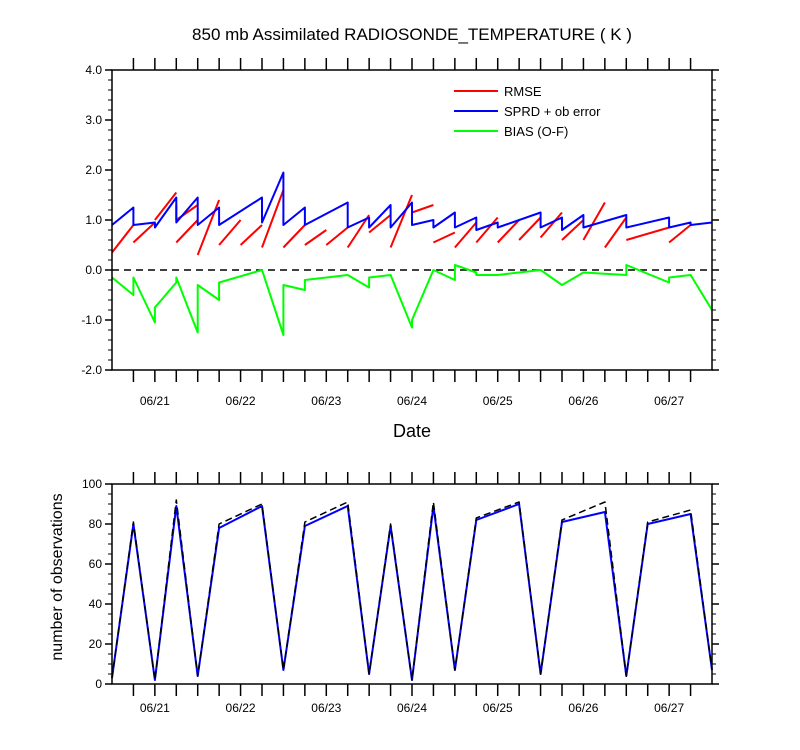 The width and height of the screenshot is (800, 750). I want to click on bottom-y-tick-label: 100, so click(92, 484).